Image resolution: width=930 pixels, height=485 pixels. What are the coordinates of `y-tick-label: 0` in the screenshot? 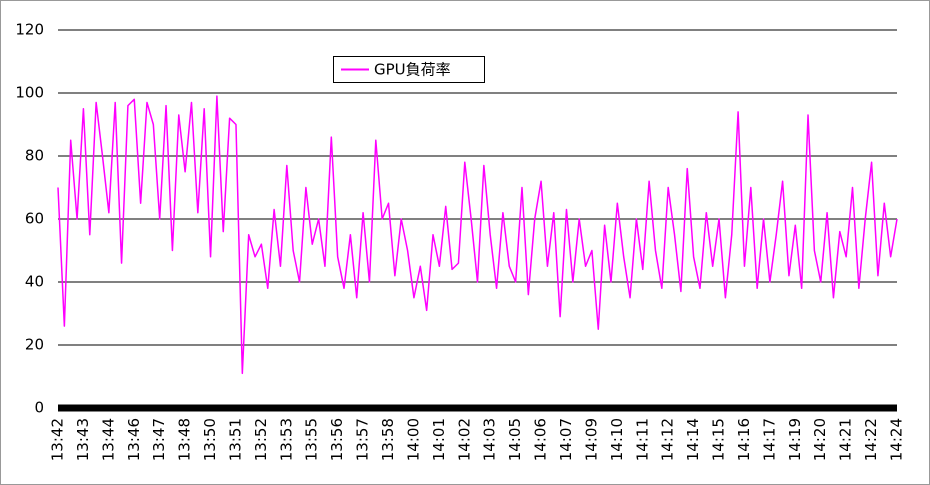 It's located at (39, 408).